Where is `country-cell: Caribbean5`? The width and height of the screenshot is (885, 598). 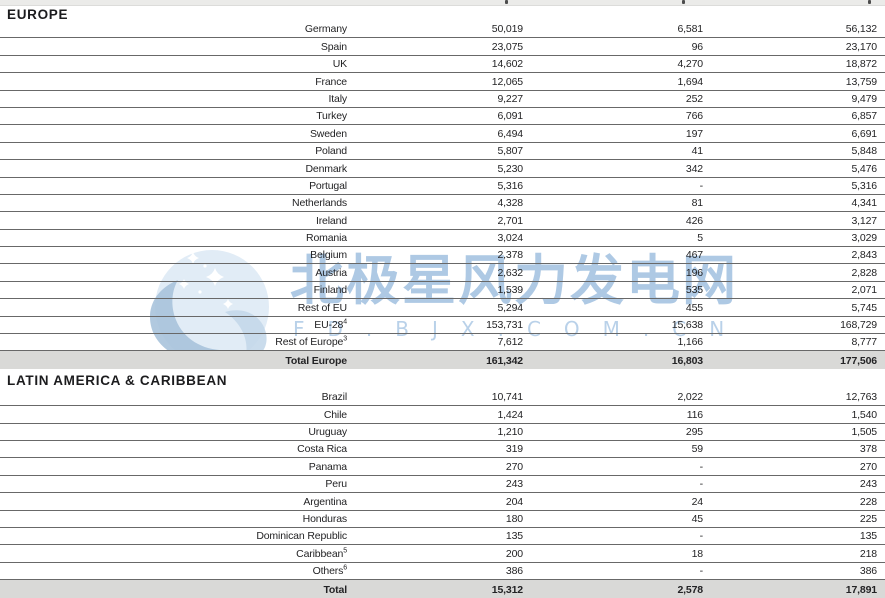
country-cell: Caribbean5 is located at coordinates (321, 553).